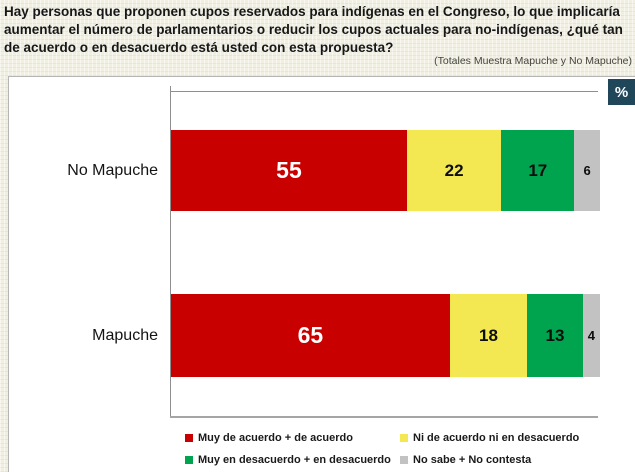 Image resolution: width=635 pixels, height=472 pixels. I want to click on bar-segment: 18, so click(488, 335).